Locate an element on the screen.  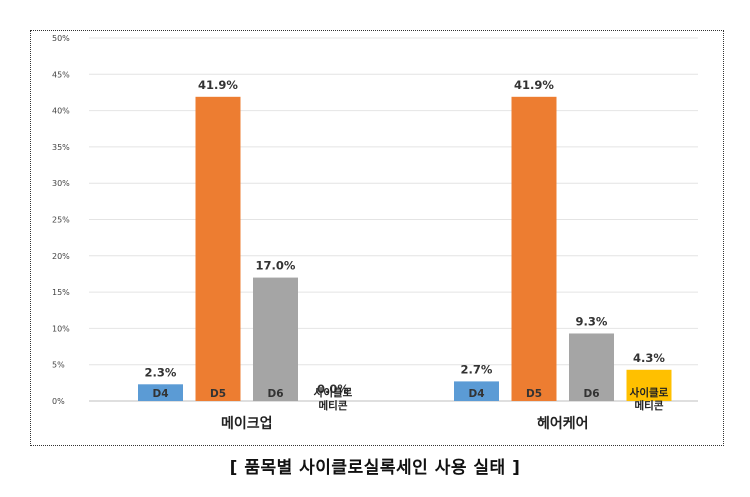
group-label: 메이크업 is located at coordinates (247, 423).